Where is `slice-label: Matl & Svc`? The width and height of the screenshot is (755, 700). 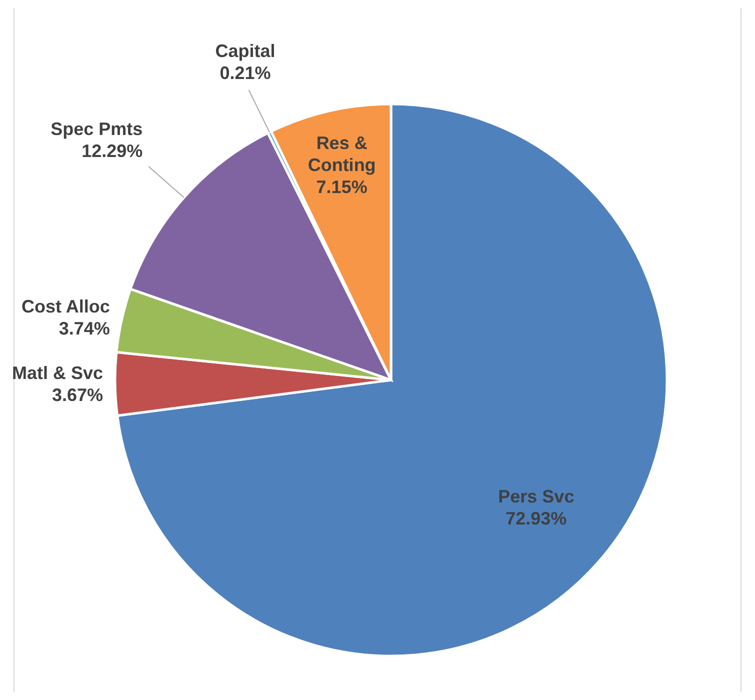
slice-label: Matl & Svc is located at coordinates (58, 373).